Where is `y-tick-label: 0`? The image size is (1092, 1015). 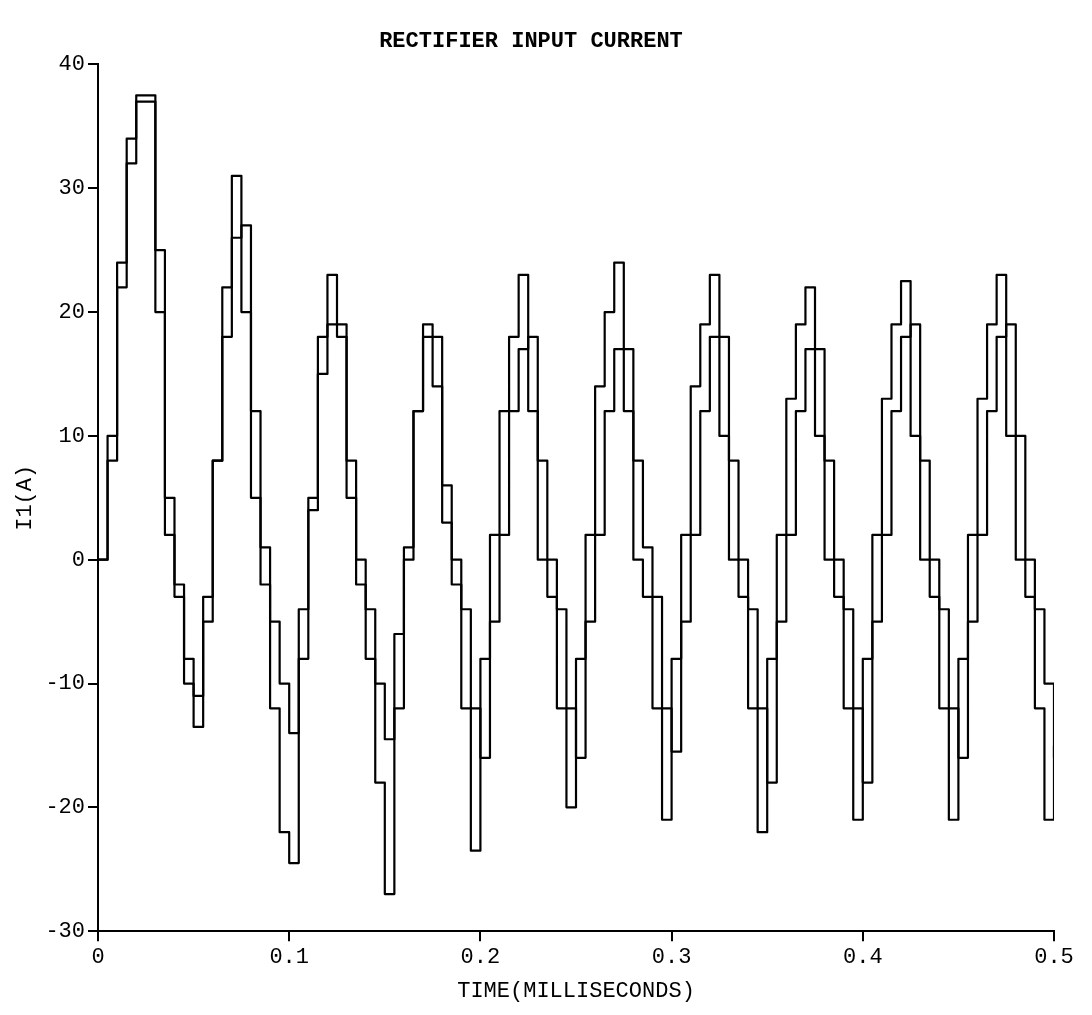
y-tick-label: 0 is located at coordinates (78, 560).